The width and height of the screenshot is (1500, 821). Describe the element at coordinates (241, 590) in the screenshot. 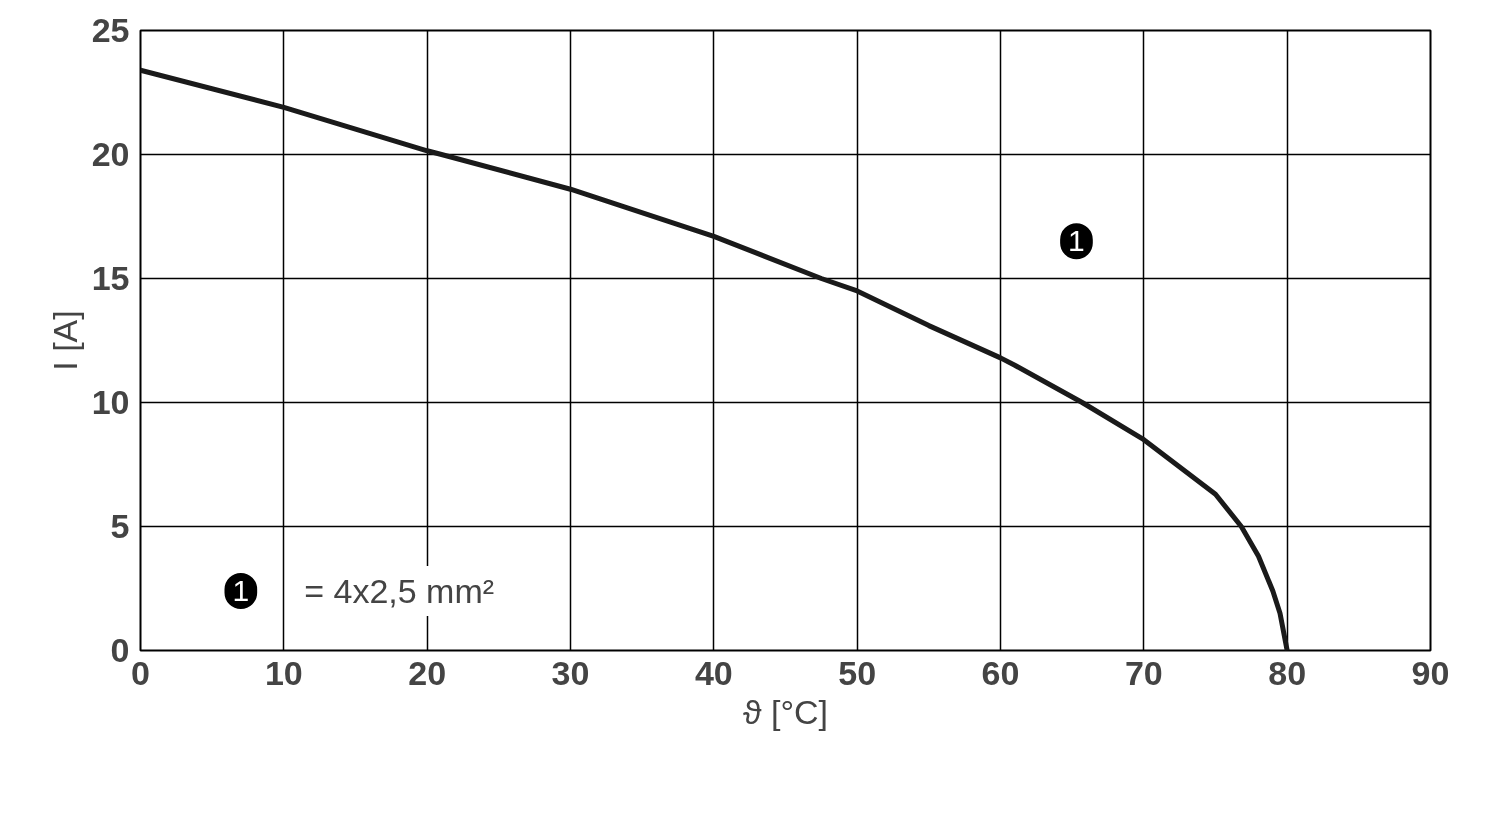

I see `text: 1` at that location.